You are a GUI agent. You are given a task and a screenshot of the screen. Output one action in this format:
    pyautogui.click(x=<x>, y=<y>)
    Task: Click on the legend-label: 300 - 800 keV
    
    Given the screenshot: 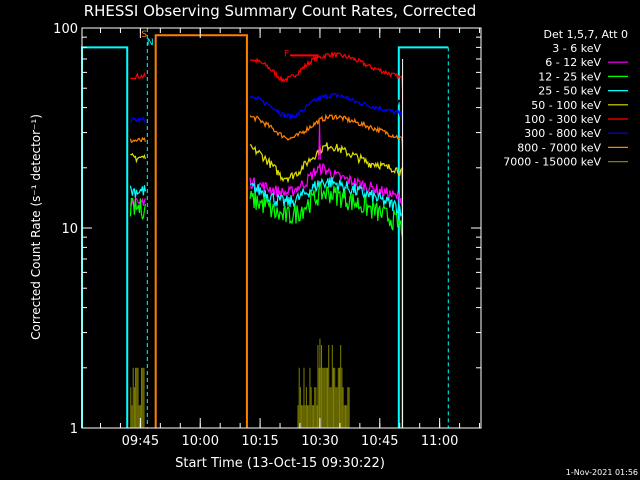 What is the action you would take?
    pyautogui.click(x=562, y=133)
    